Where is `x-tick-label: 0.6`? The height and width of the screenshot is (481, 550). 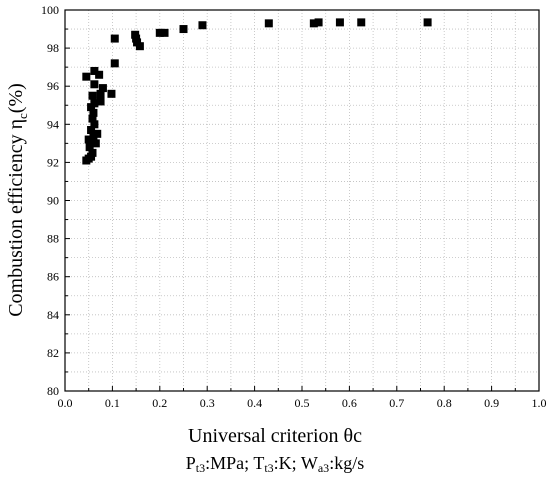 x-tick-label: 0.6 is located at coordinates (349, 403).